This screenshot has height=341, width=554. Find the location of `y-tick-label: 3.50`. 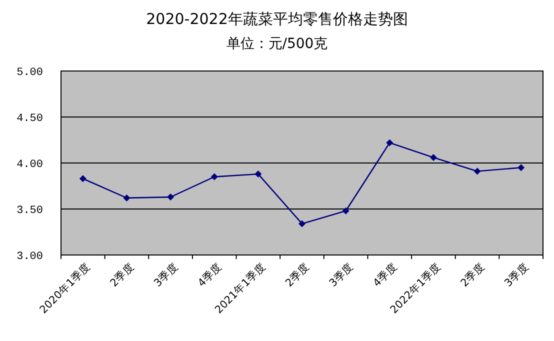

y-tick-label: 3.50 is located at coordinates (29, 211).